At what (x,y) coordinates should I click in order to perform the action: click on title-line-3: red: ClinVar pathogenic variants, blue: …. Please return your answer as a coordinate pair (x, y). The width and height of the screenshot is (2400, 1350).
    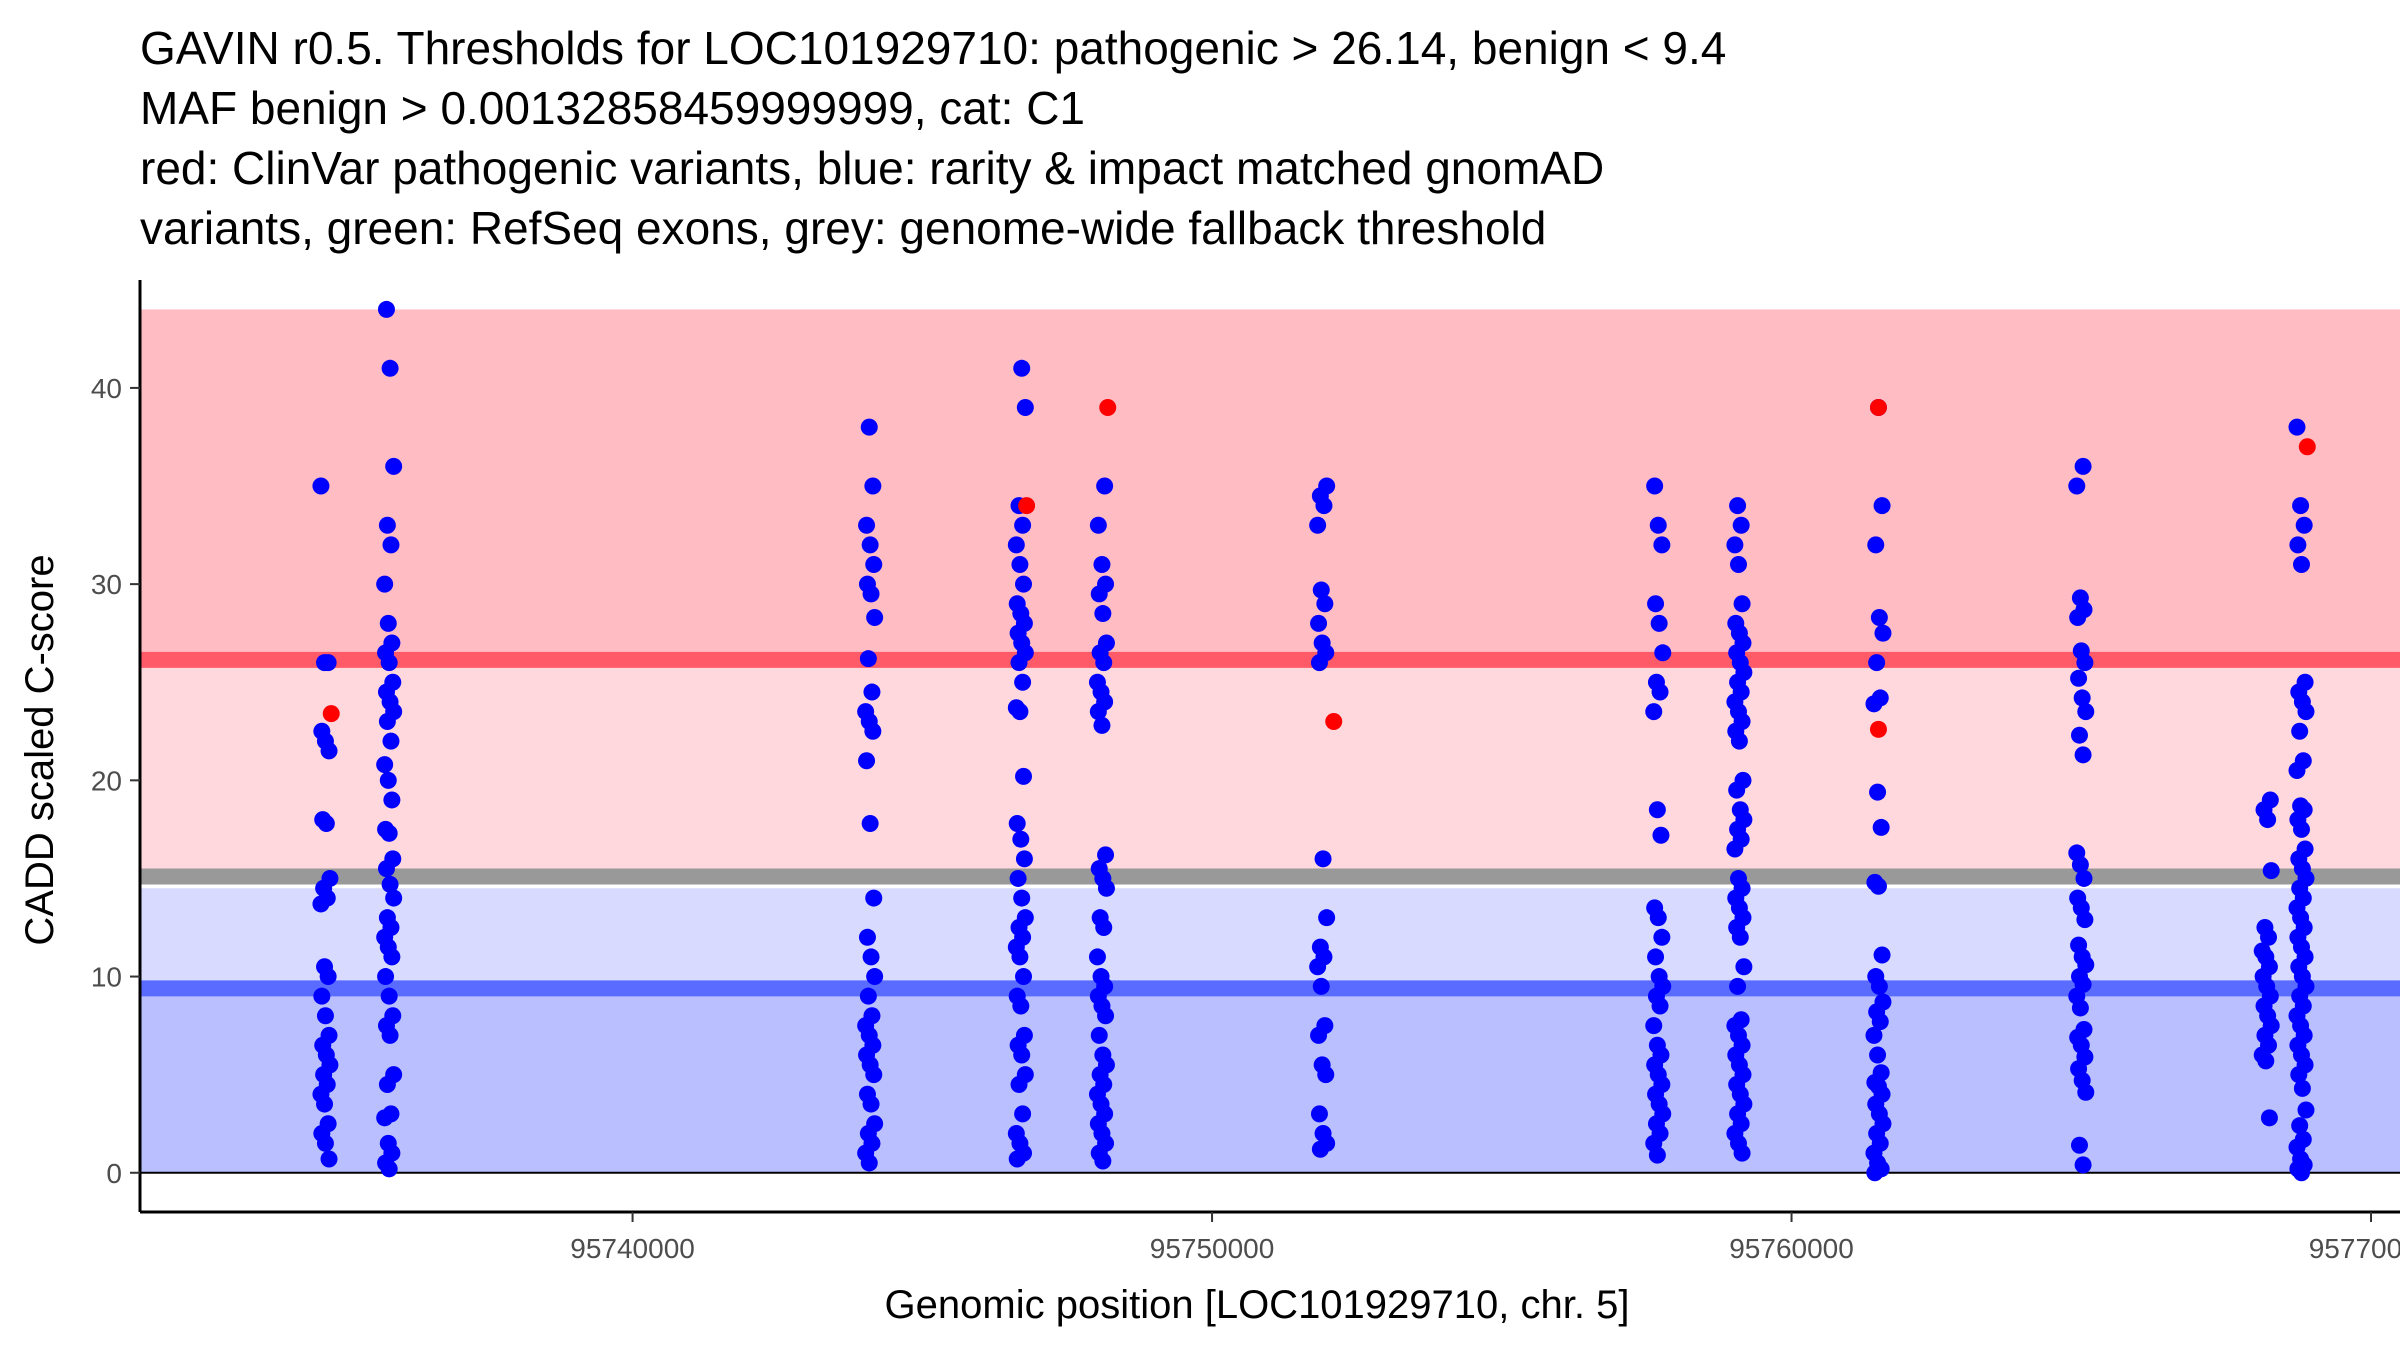
    Looking at the image, I should click on (872, 168).